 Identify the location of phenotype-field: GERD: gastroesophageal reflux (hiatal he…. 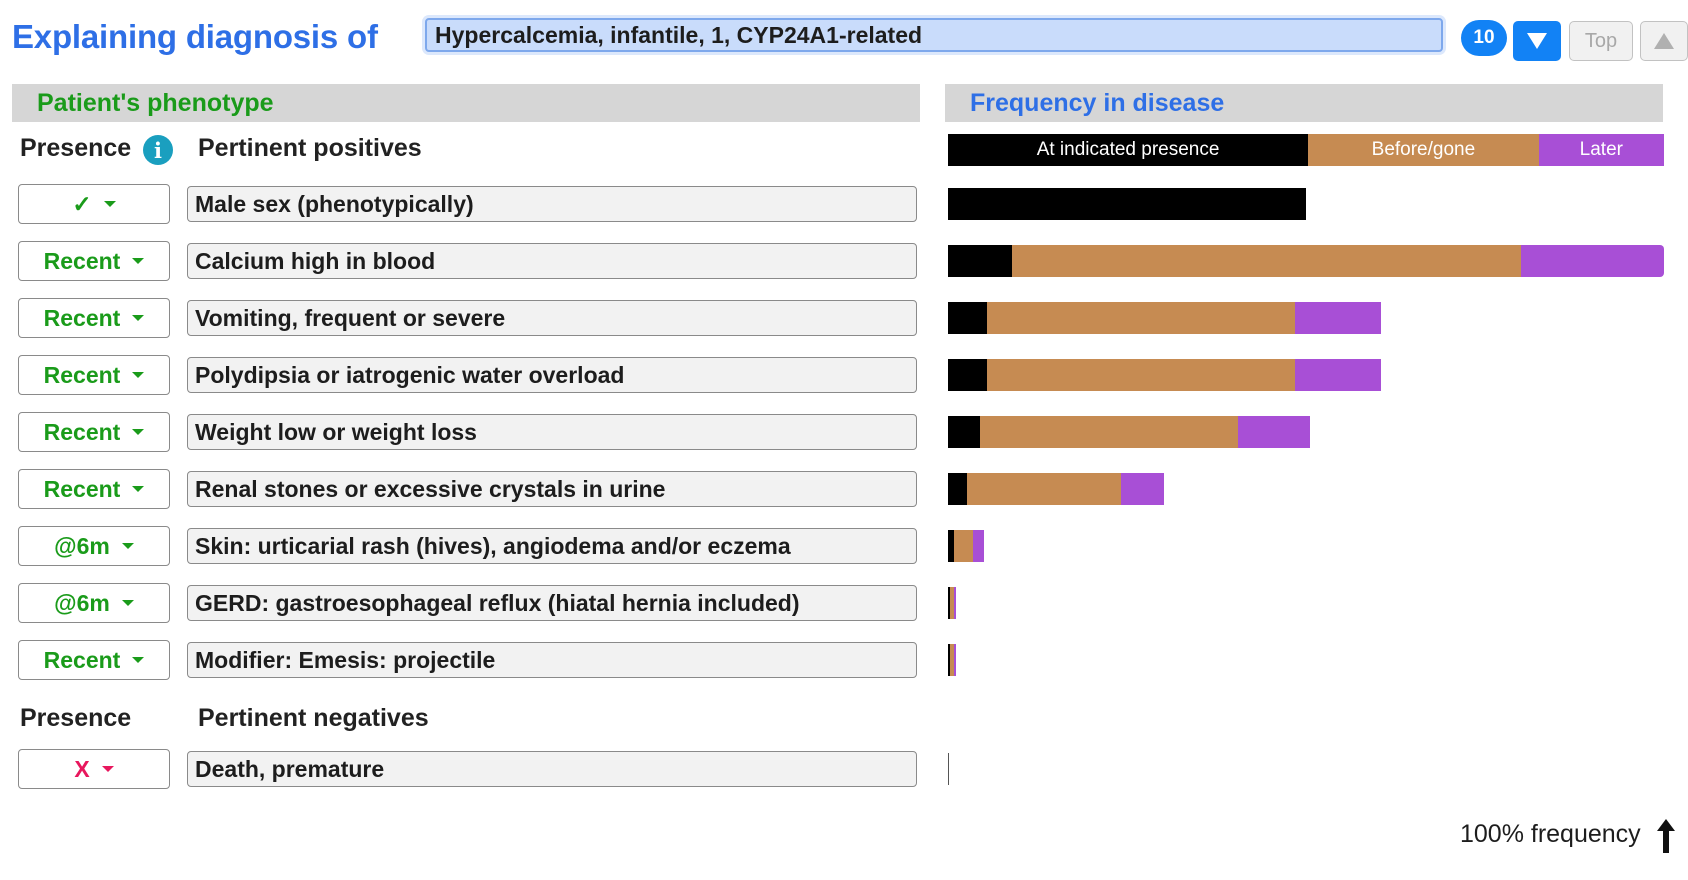
(552, 603).